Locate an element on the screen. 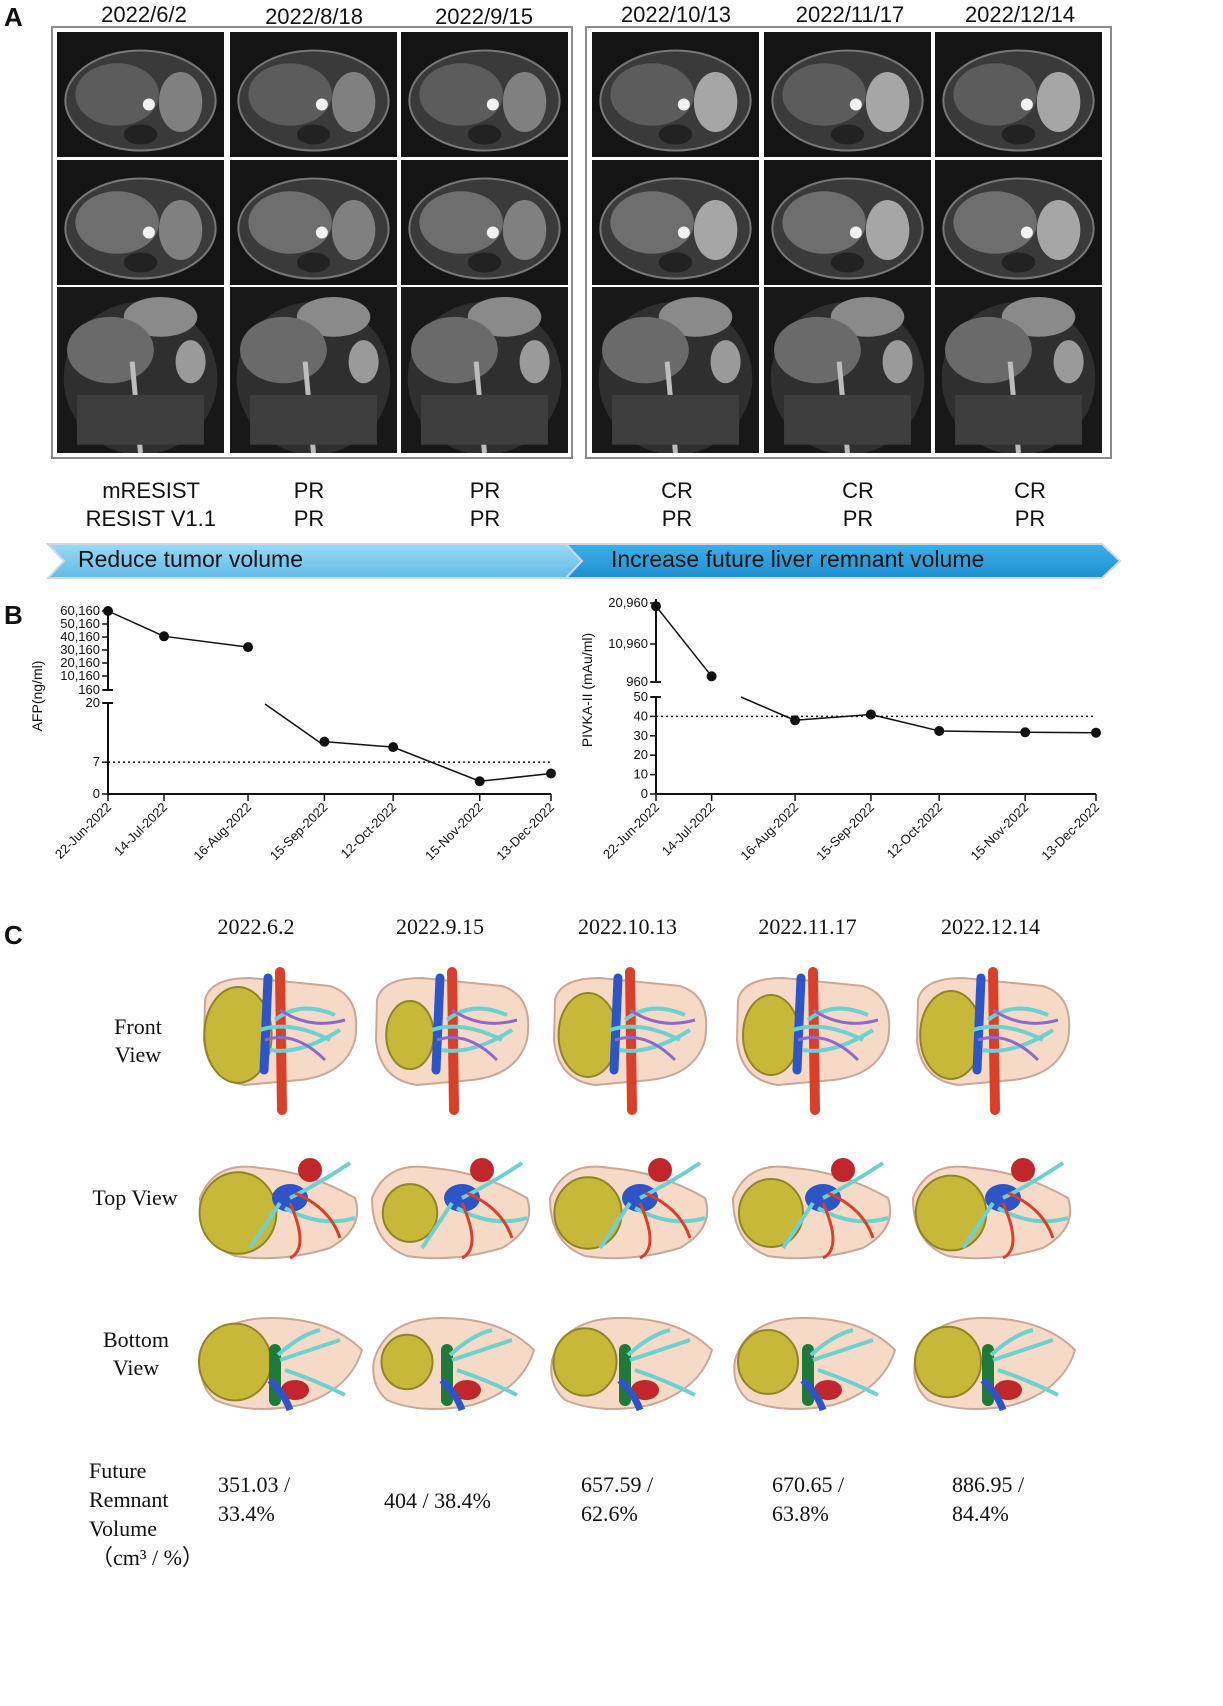 The height and width of the screenshot is (1706, 1223). frv-value-2: 404 / 38.4% is located at coordinates (437, 1500).